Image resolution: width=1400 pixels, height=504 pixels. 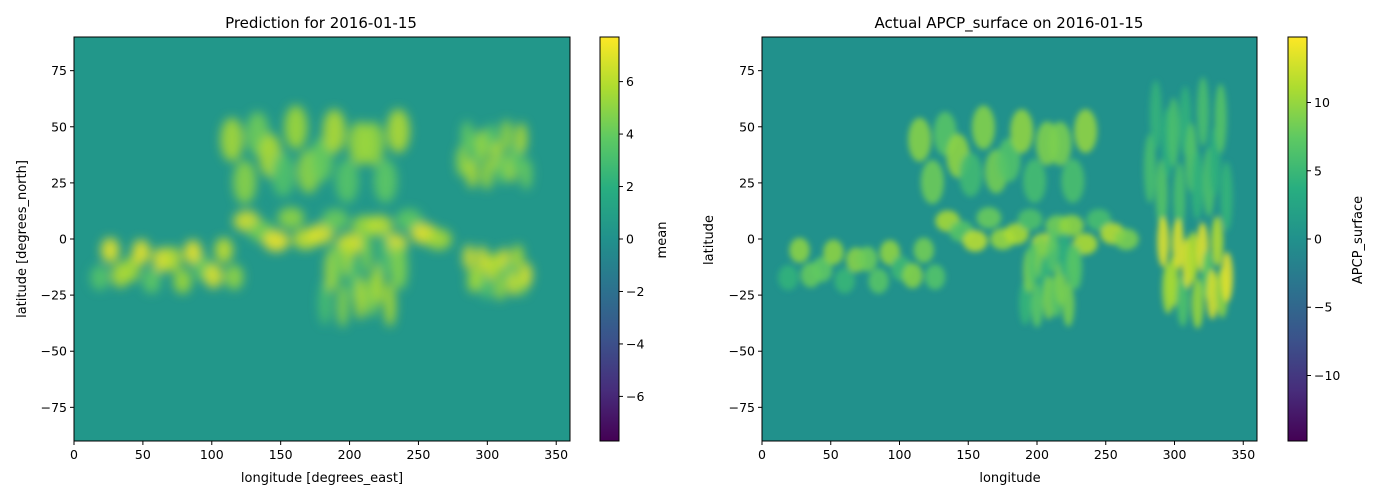 What do you see at coordinates (59, 70) in the screenshot?
I see `y-tick-label: 75` at bounding box center [59, 70].